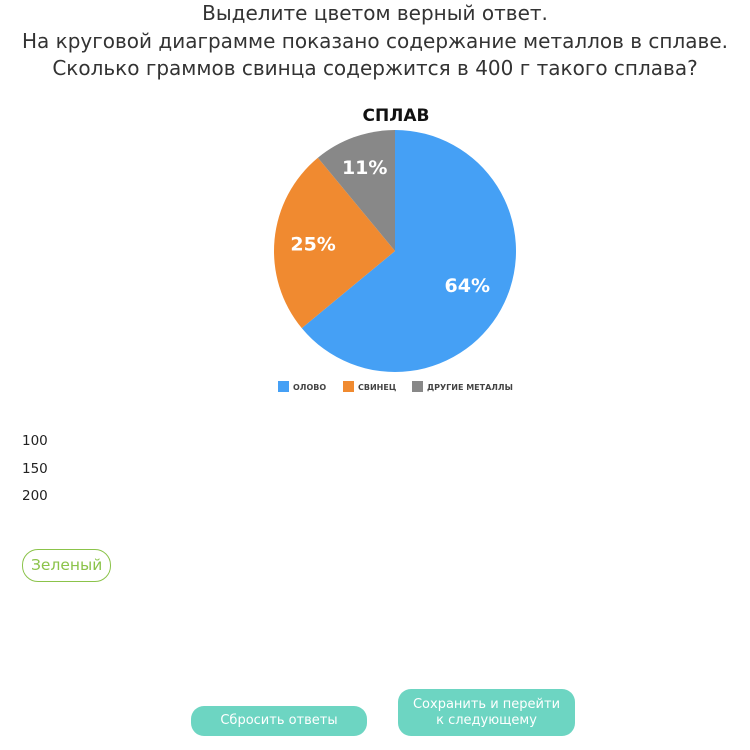  I want to click on legend-item-0: ОЛОВО, so click(302, 386).